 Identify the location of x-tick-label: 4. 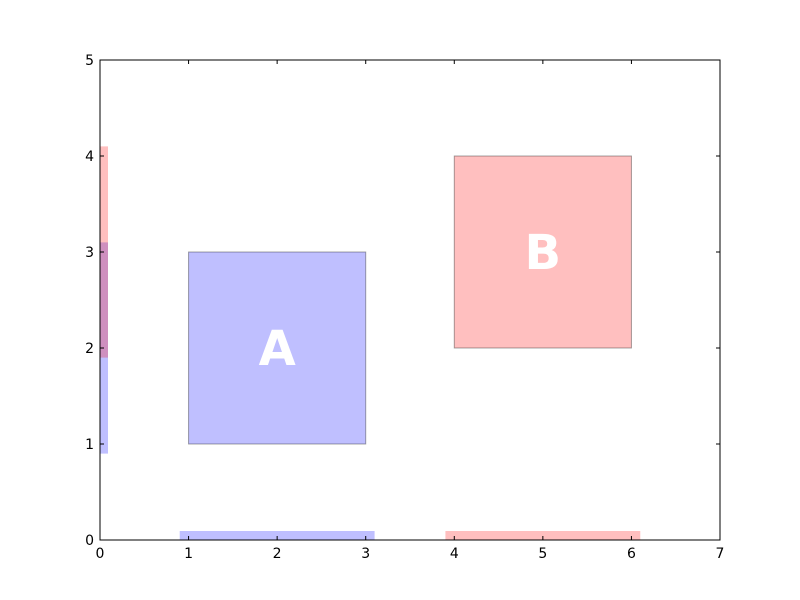
(454, 554).